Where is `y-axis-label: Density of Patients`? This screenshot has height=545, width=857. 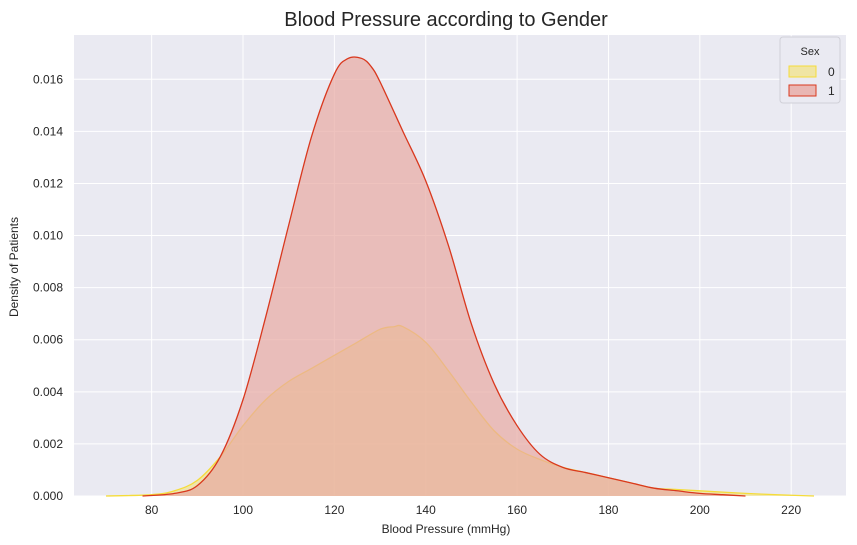 y-axis-label: Density of Patients is located at coordinates (14, 267).